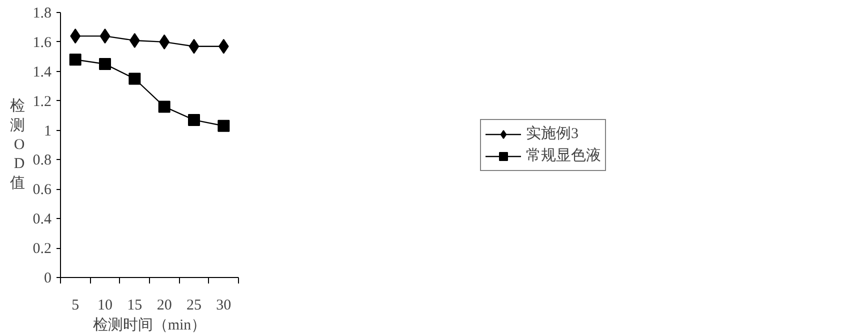 The height and width of the screenshot is (336, 848). What do you see at coordinates (42, 160) in the screenshot?
I see `y-tick-label: 0.8` at bounding box center [42, 160].